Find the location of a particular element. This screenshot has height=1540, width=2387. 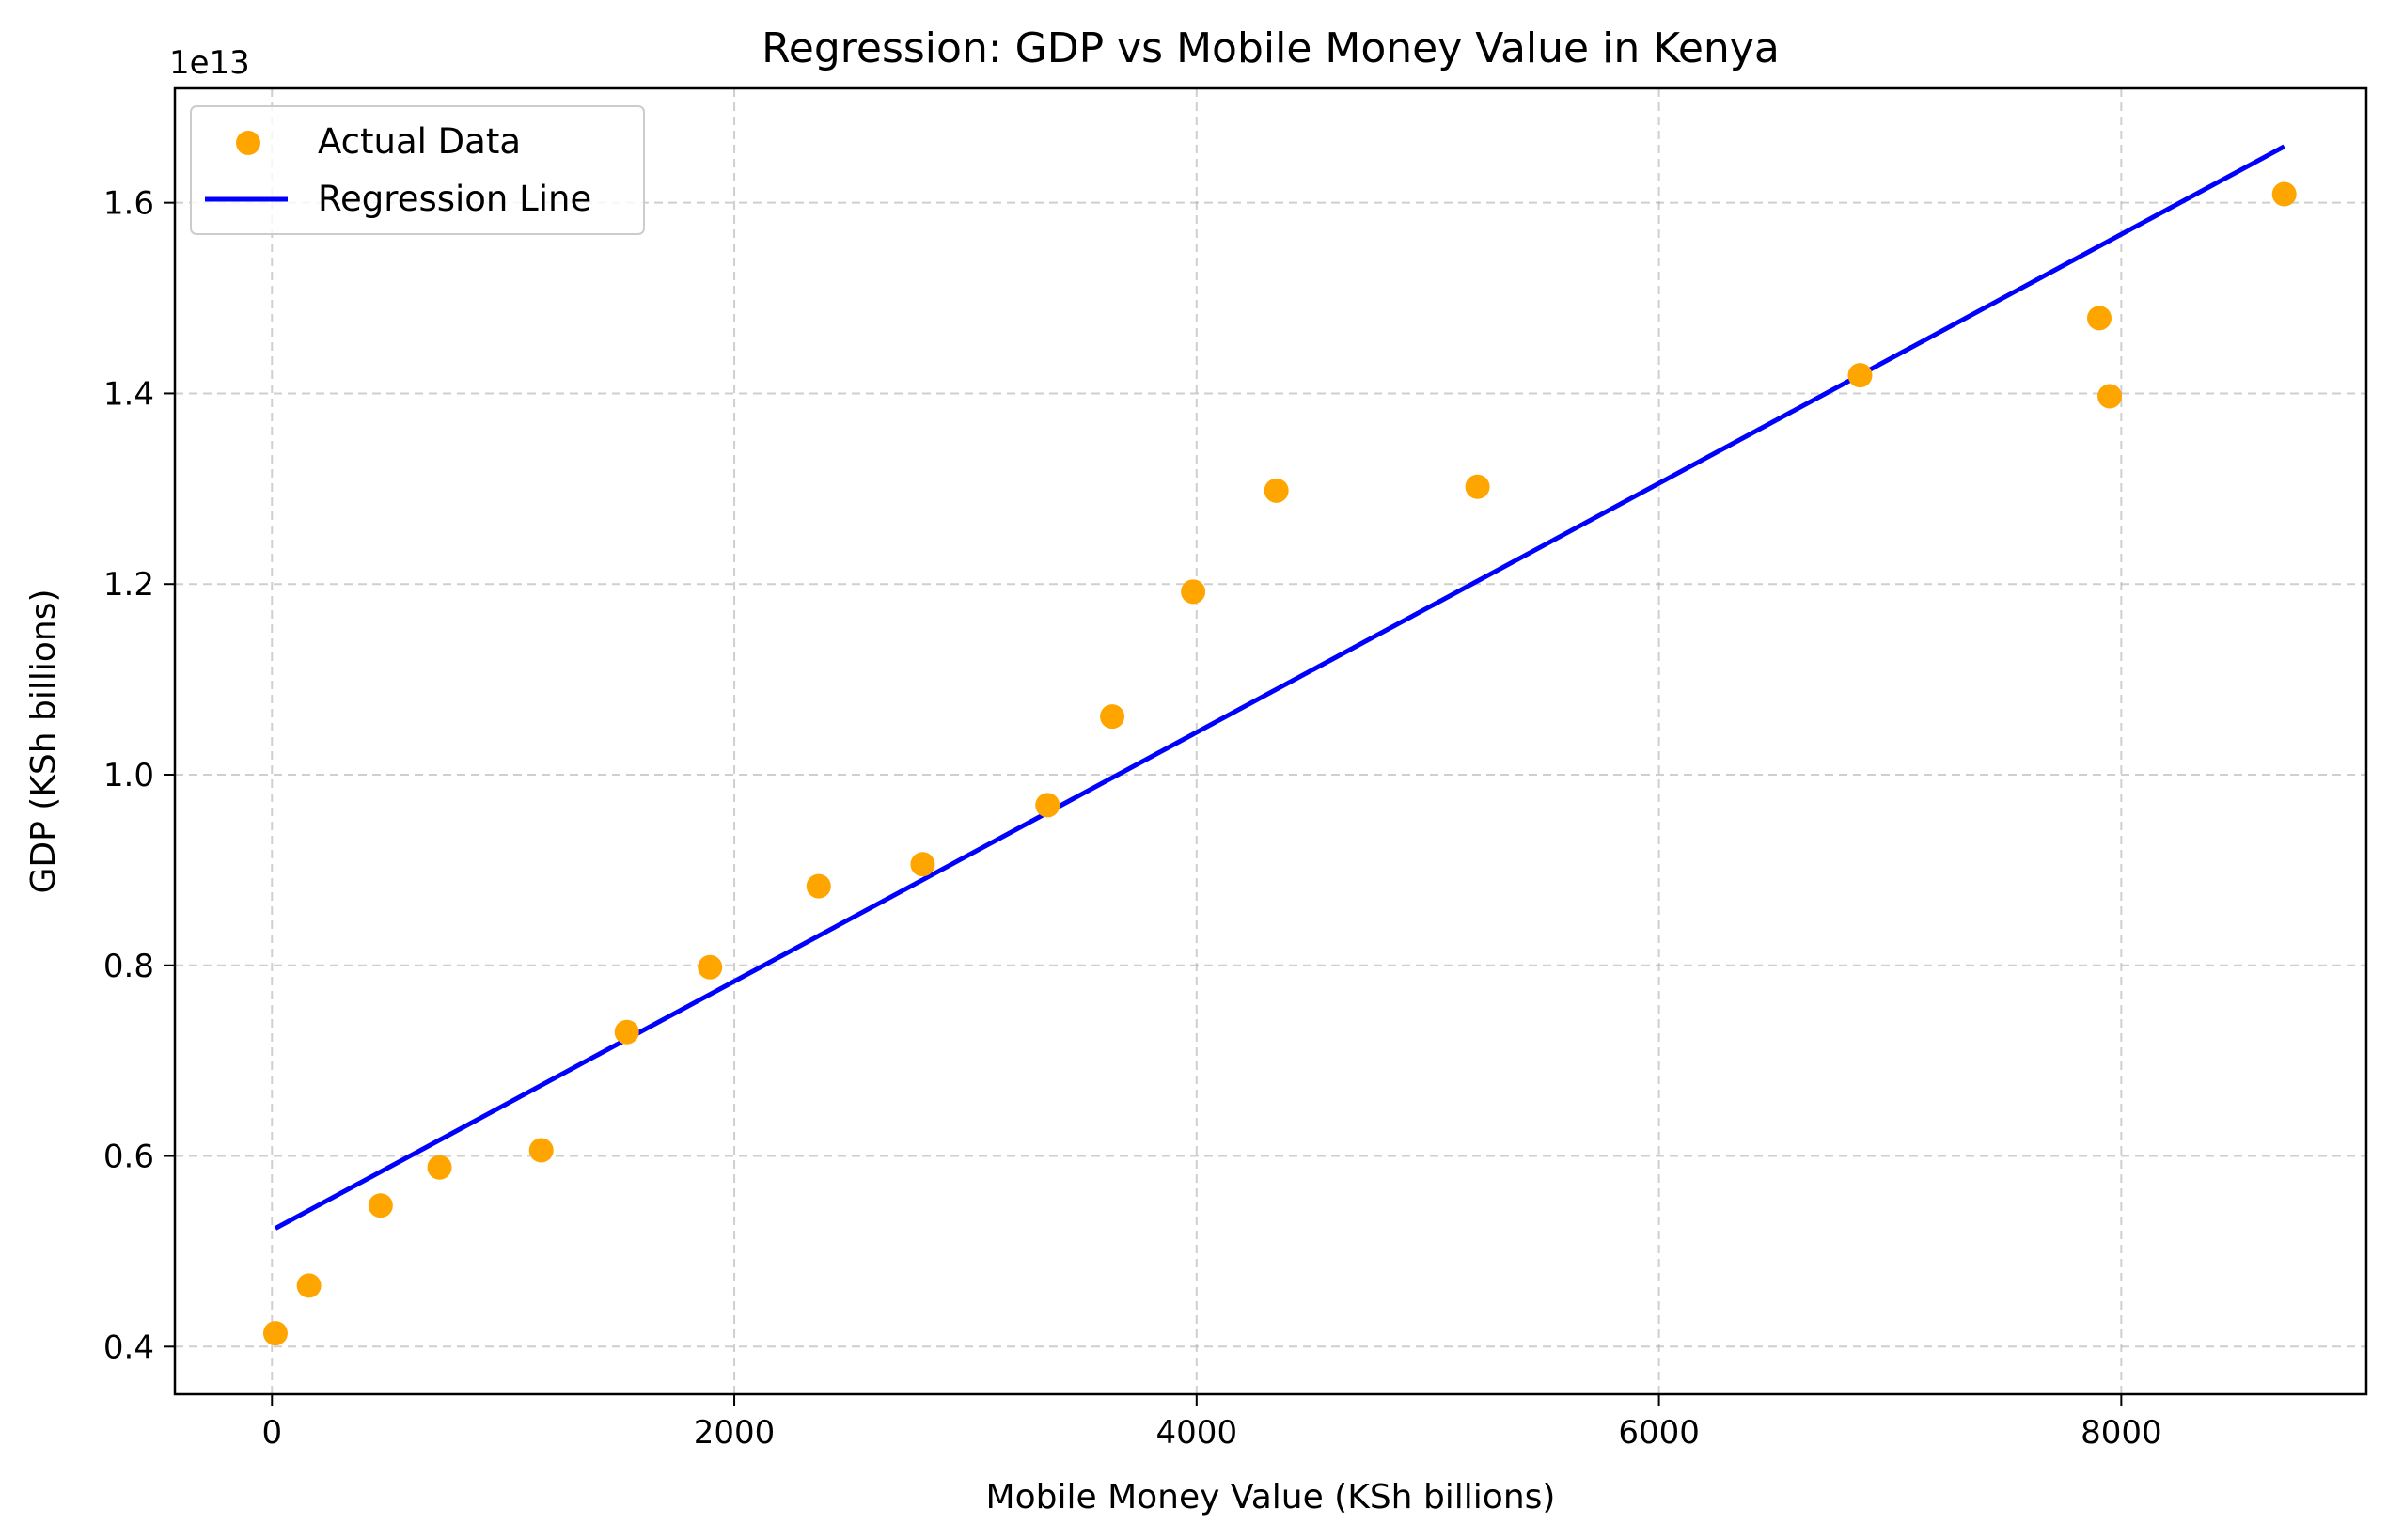

x-tick-label: 4000 is located at coordinates (1197, 1433).